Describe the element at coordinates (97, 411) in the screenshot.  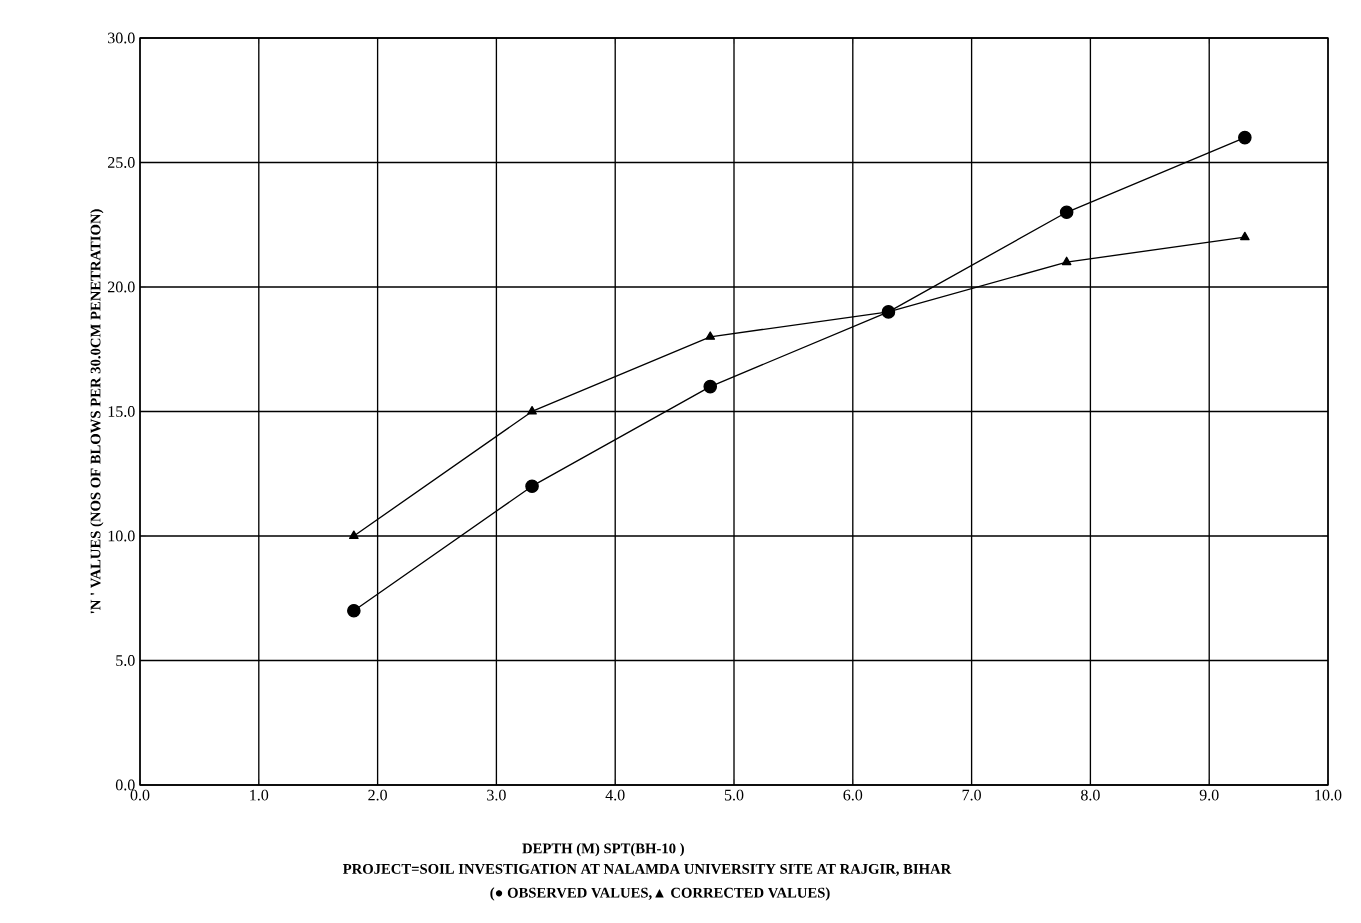
I see `y-axis-title: 'N ' VALUES (NOS OF BLOWS PER 30.0CM PENETRATION)` at that location.